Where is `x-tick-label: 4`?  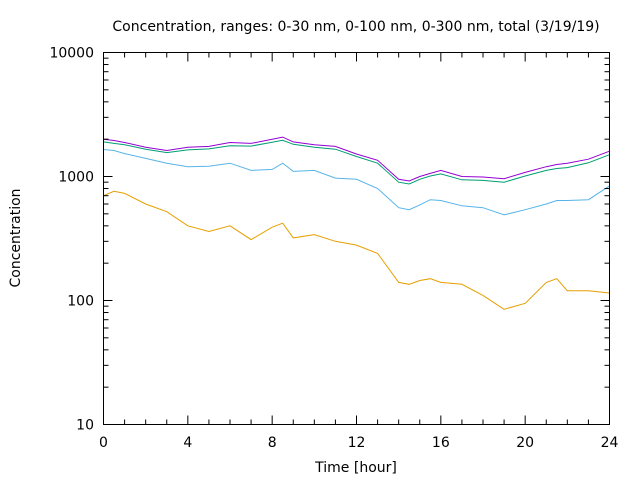
x-tick-label: 4 is located at coordinates (187, 443).